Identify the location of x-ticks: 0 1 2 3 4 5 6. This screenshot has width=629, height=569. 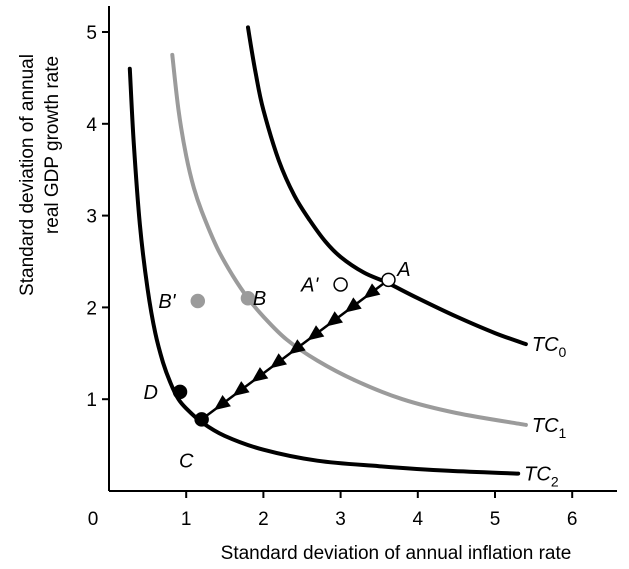
(333, 510).